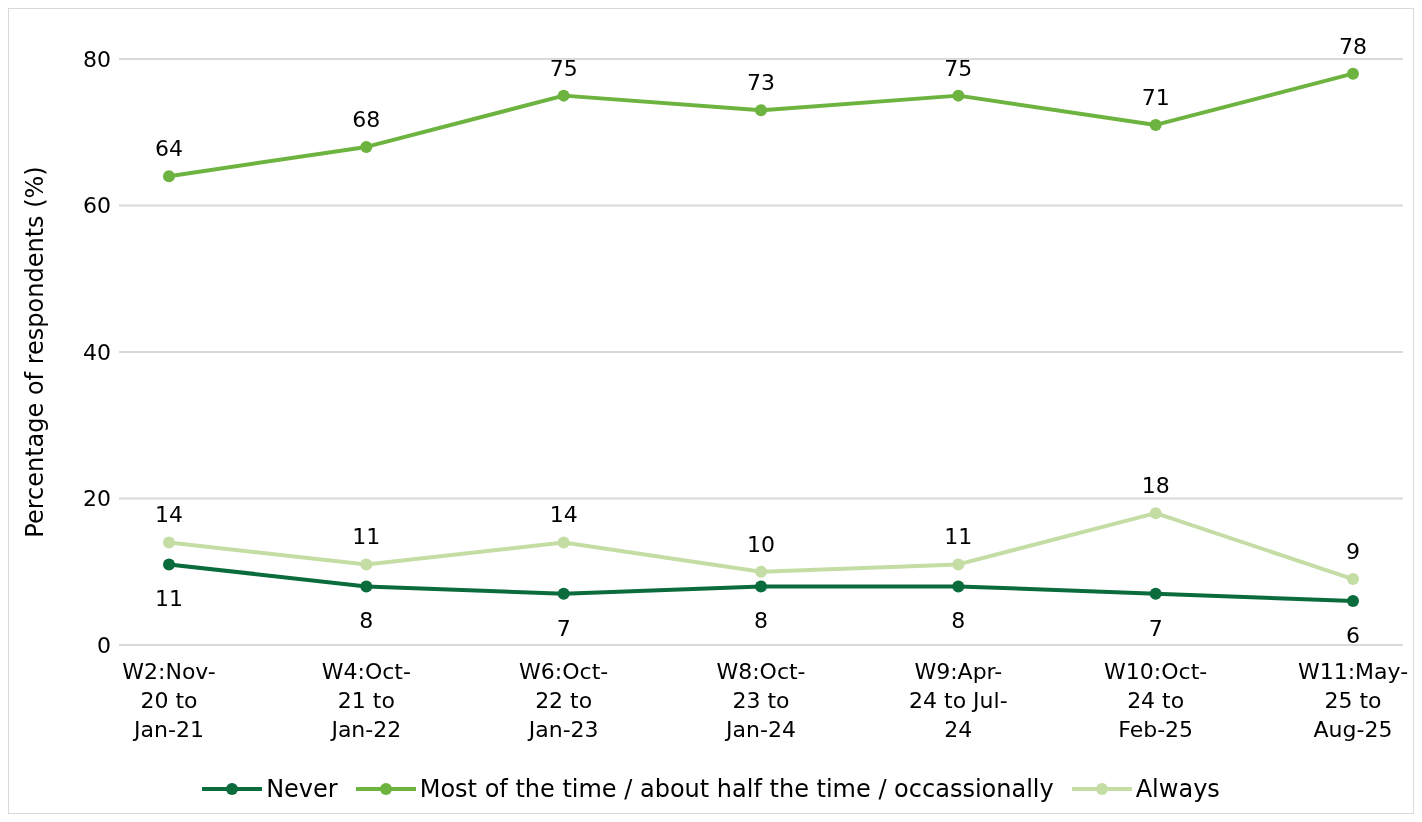 The image size is (1422, 822). What do you see at coordinates (1353, 552) in the screenshot?
I see `data-label: 9` at bounding box center [1353, 552].